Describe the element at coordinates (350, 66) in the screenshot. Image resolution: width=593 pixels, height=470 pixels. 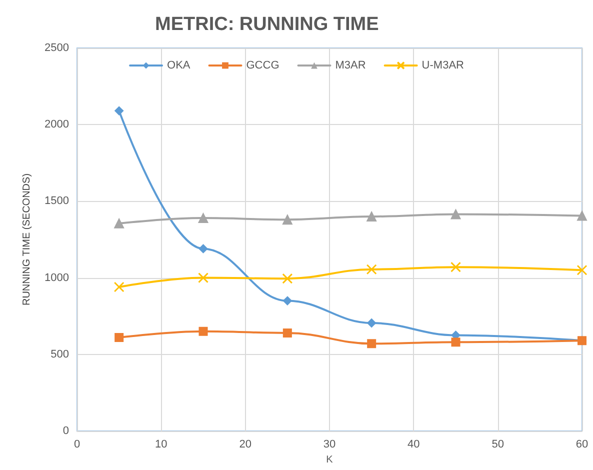
I see `legend-label: M3AR` at that location.